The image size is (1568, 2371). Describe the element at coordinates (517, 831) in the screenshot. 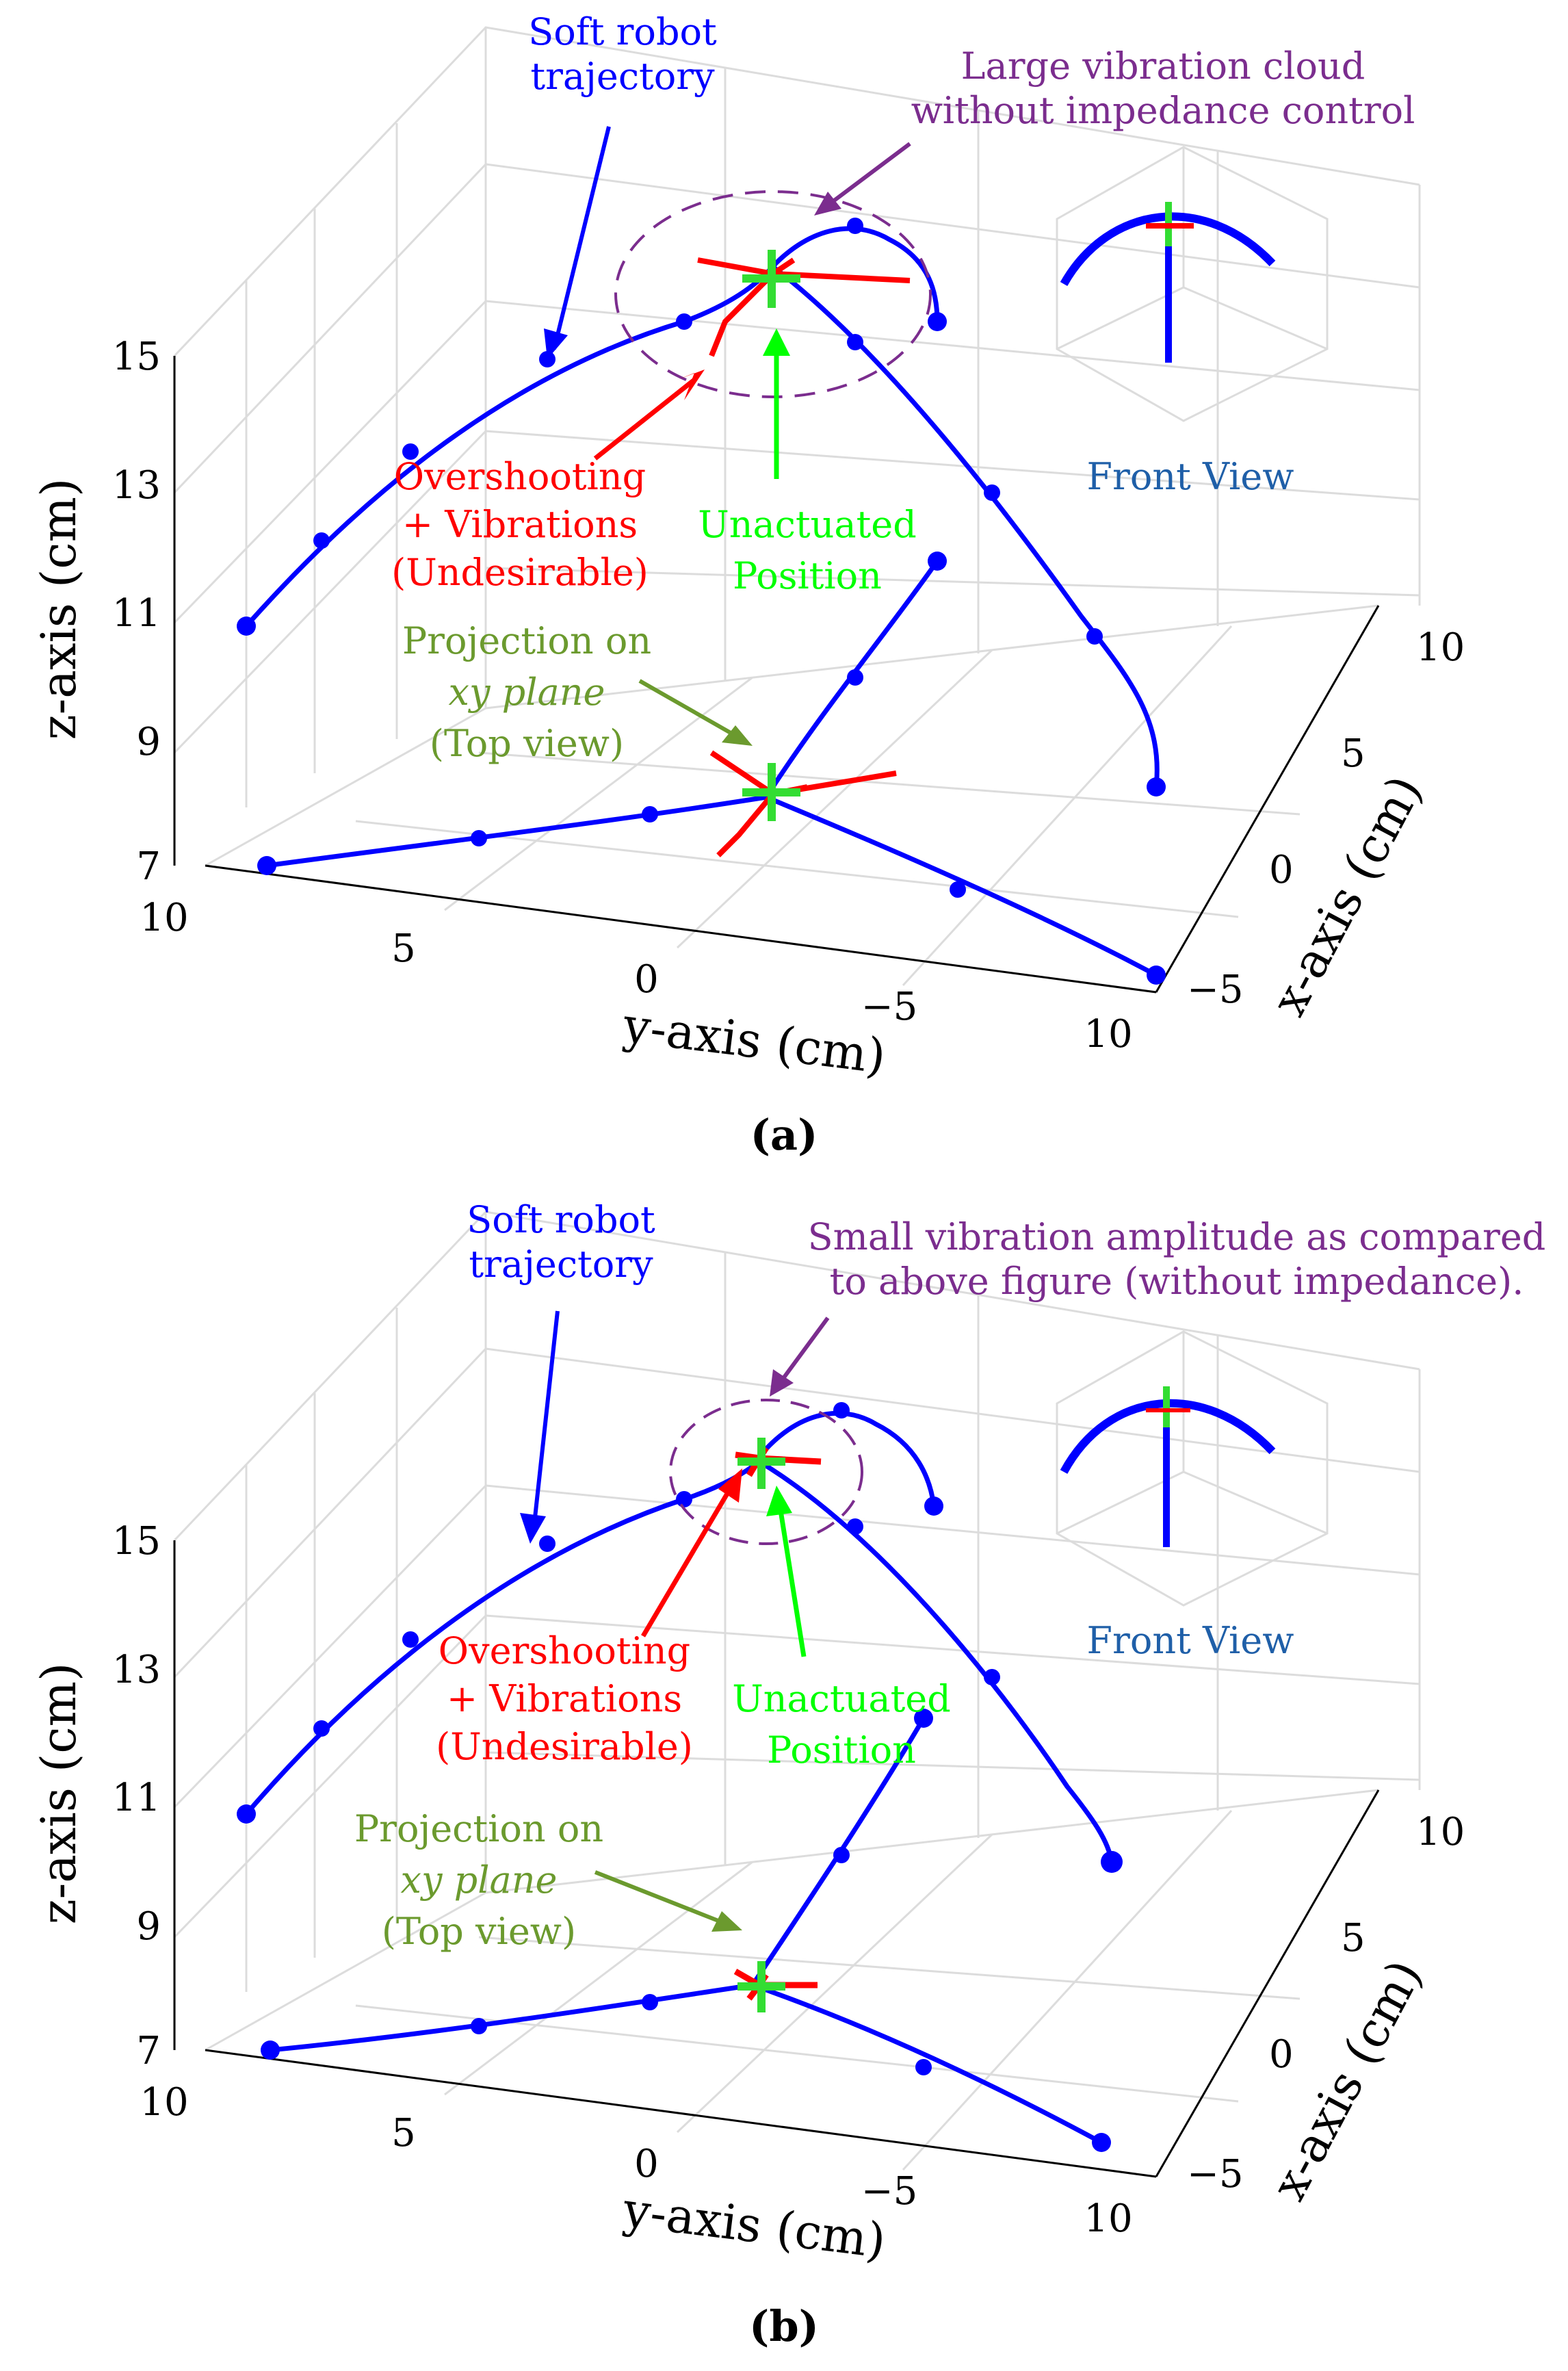

I see `trajectory-floor-left` at that location.